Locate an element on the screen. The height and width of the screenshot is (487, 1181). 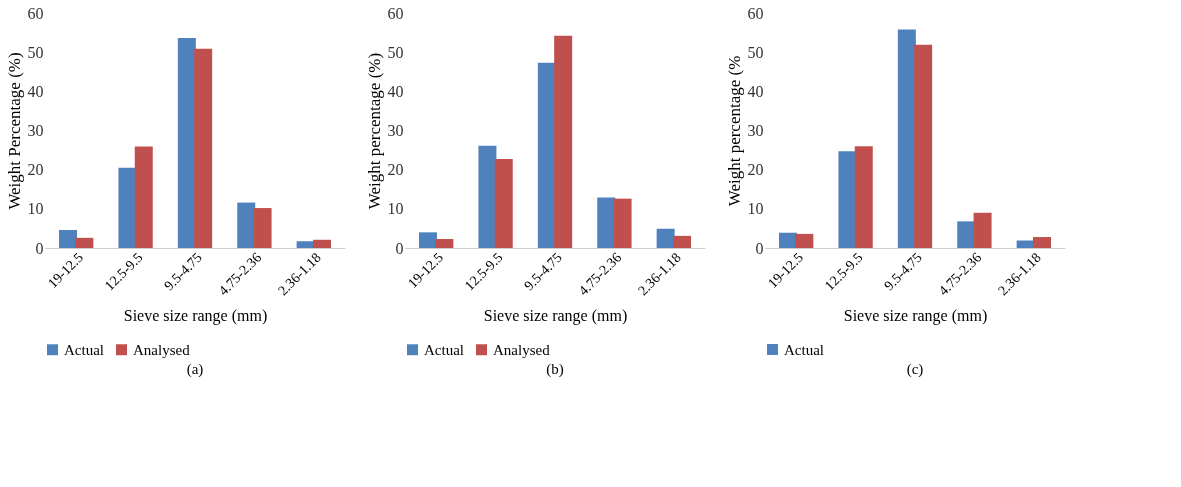
y-axis-title: Weight percentage (%) is located at coordinates (374, 131).